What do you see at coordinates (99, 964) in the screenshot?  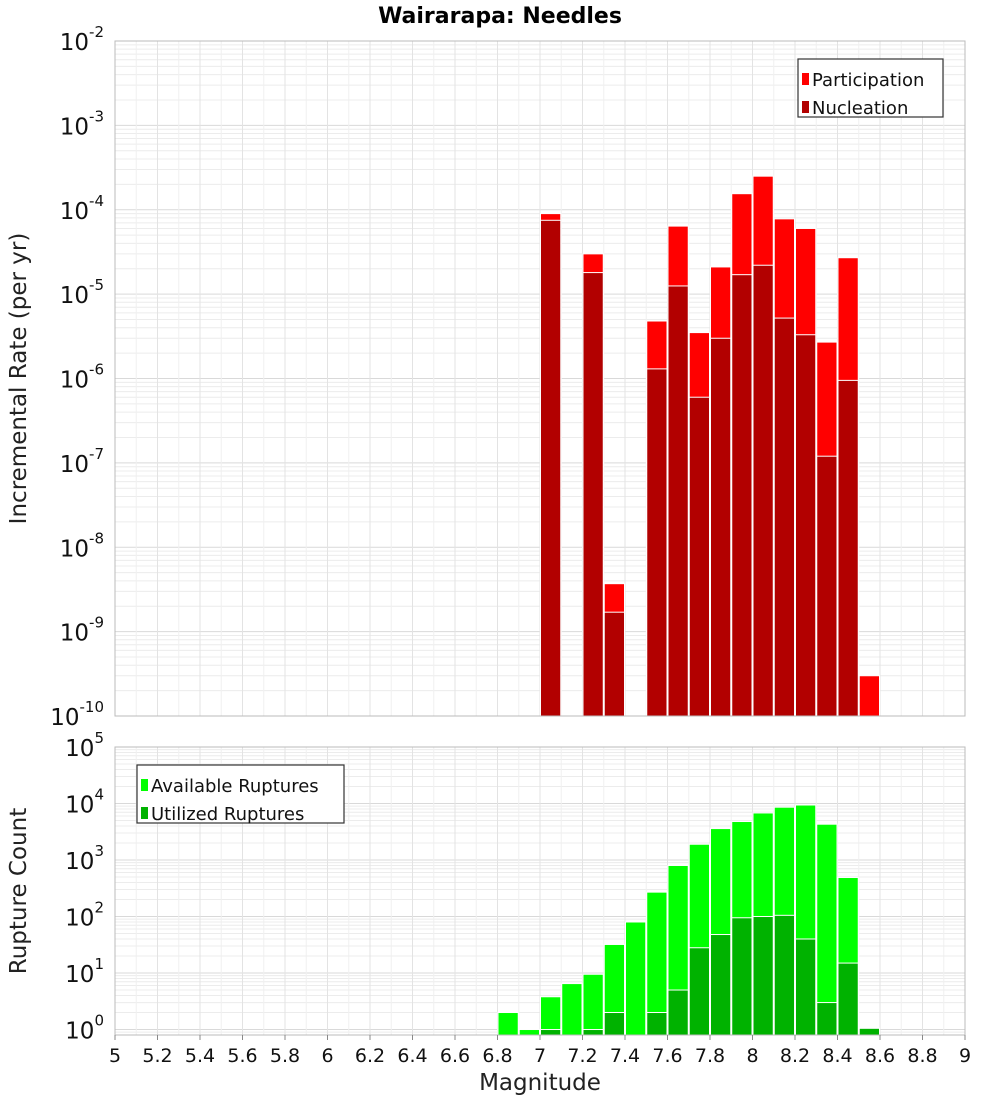 I see `y-tick-exponent: 1` at bounding box center [99, 964].